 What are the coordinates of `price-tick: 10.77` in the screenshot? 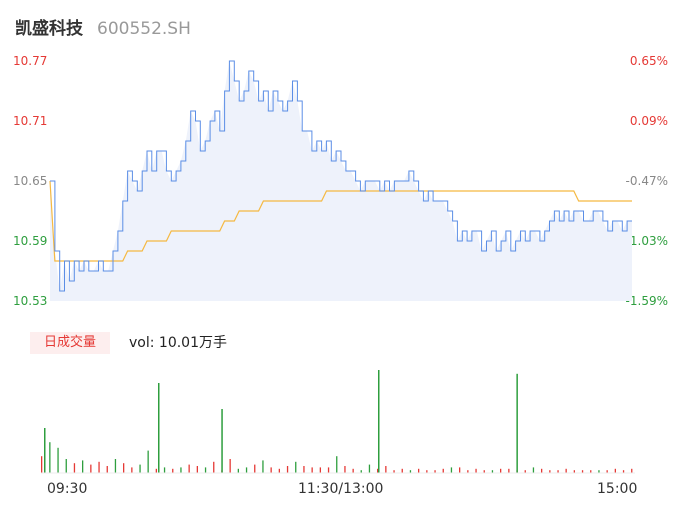 It's located at (30, 61).